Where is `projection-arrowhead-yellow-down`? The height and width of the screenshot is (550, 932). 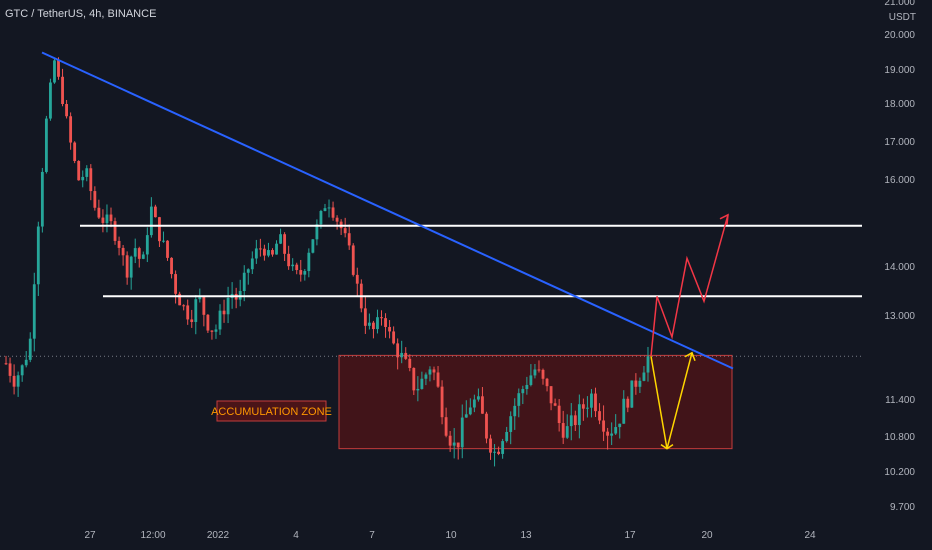 projection-arrowhead-yellow-down is located at coordinates (667, 447).